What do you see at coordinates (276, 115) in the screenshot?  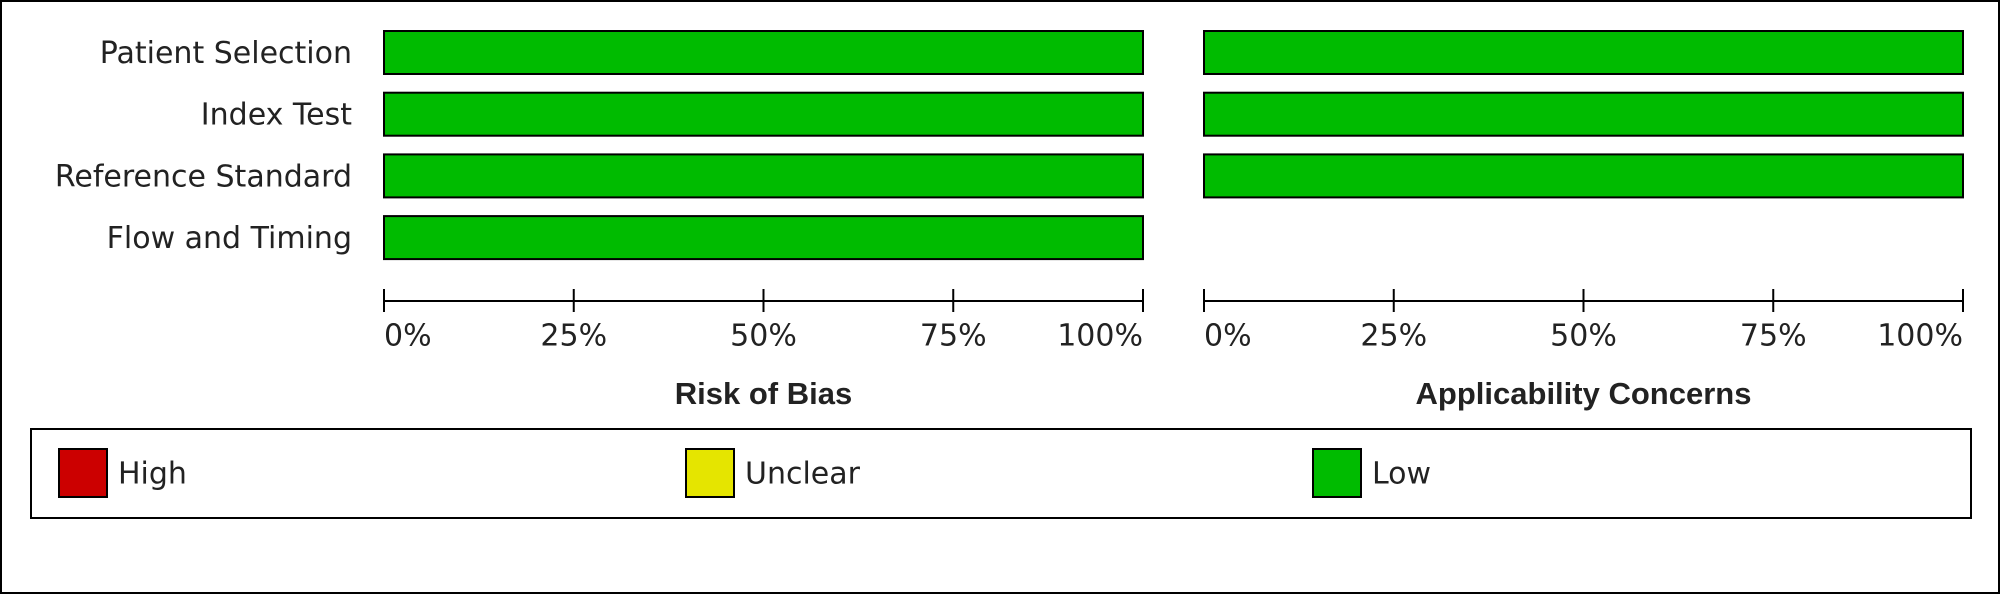 I see `category-label: Index Test` at bounding box center [276, 115].